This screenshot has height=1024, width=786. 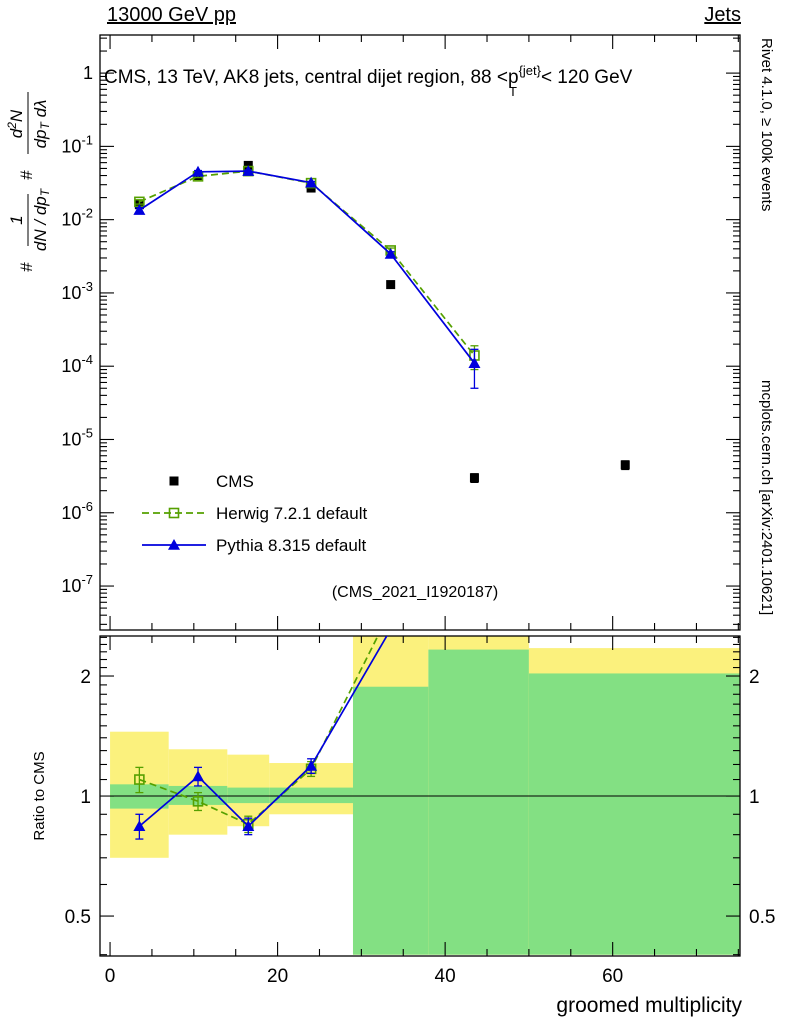 I want to click on ratio-tick-label-left: 2, so click(x=85, y=677).